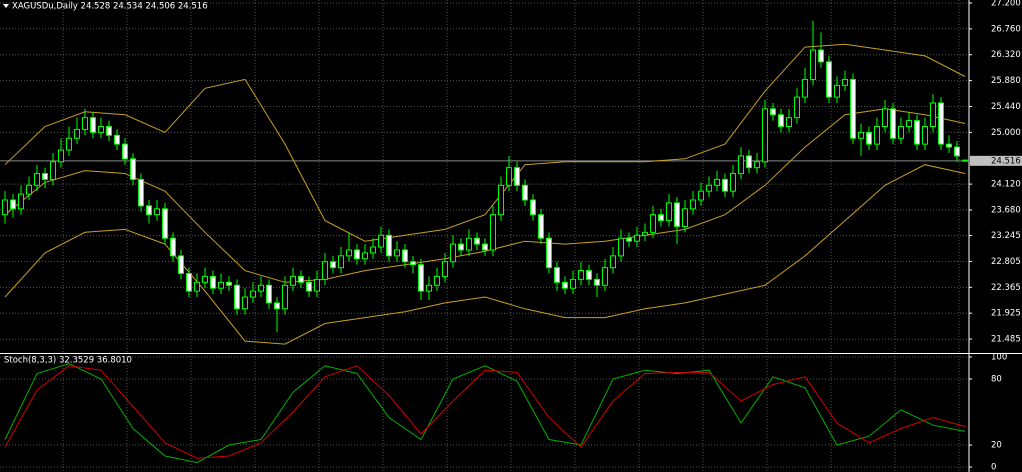 This screenshot has width=1022, height=472. What do you see at coordinates (1006, 29) in the screenshot?
I see `y-tick-label: 26.760` at bounding box center [1006, 29].